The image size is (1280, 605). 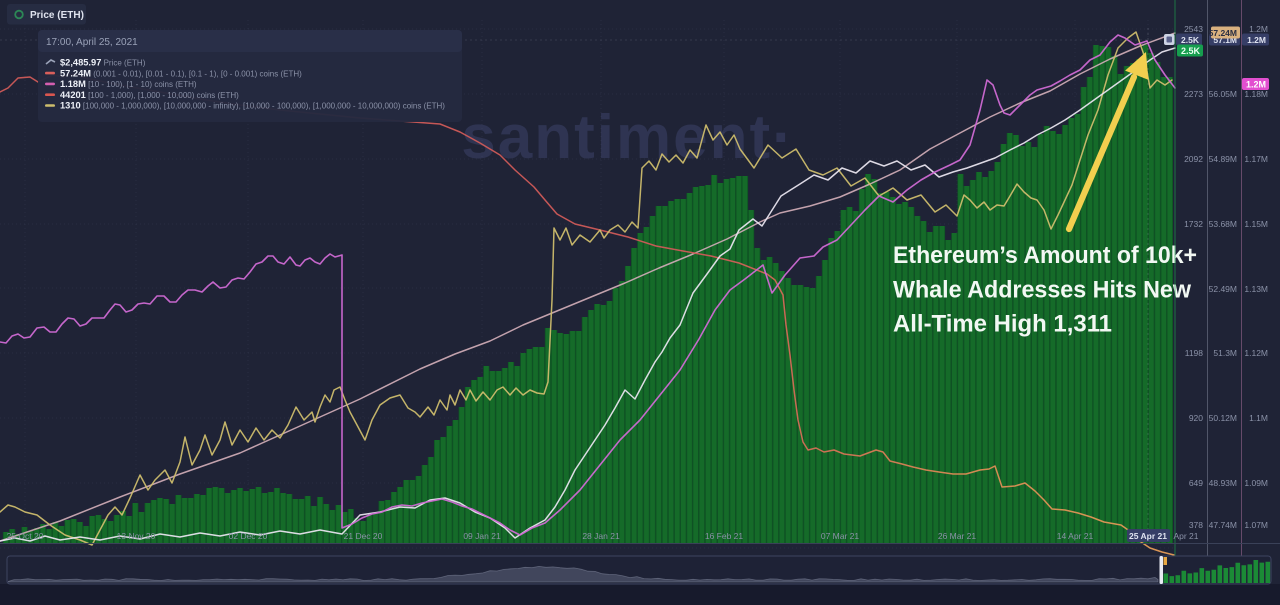 I want to click on svg-text: 53.68M, so click(x=1223, y=224).